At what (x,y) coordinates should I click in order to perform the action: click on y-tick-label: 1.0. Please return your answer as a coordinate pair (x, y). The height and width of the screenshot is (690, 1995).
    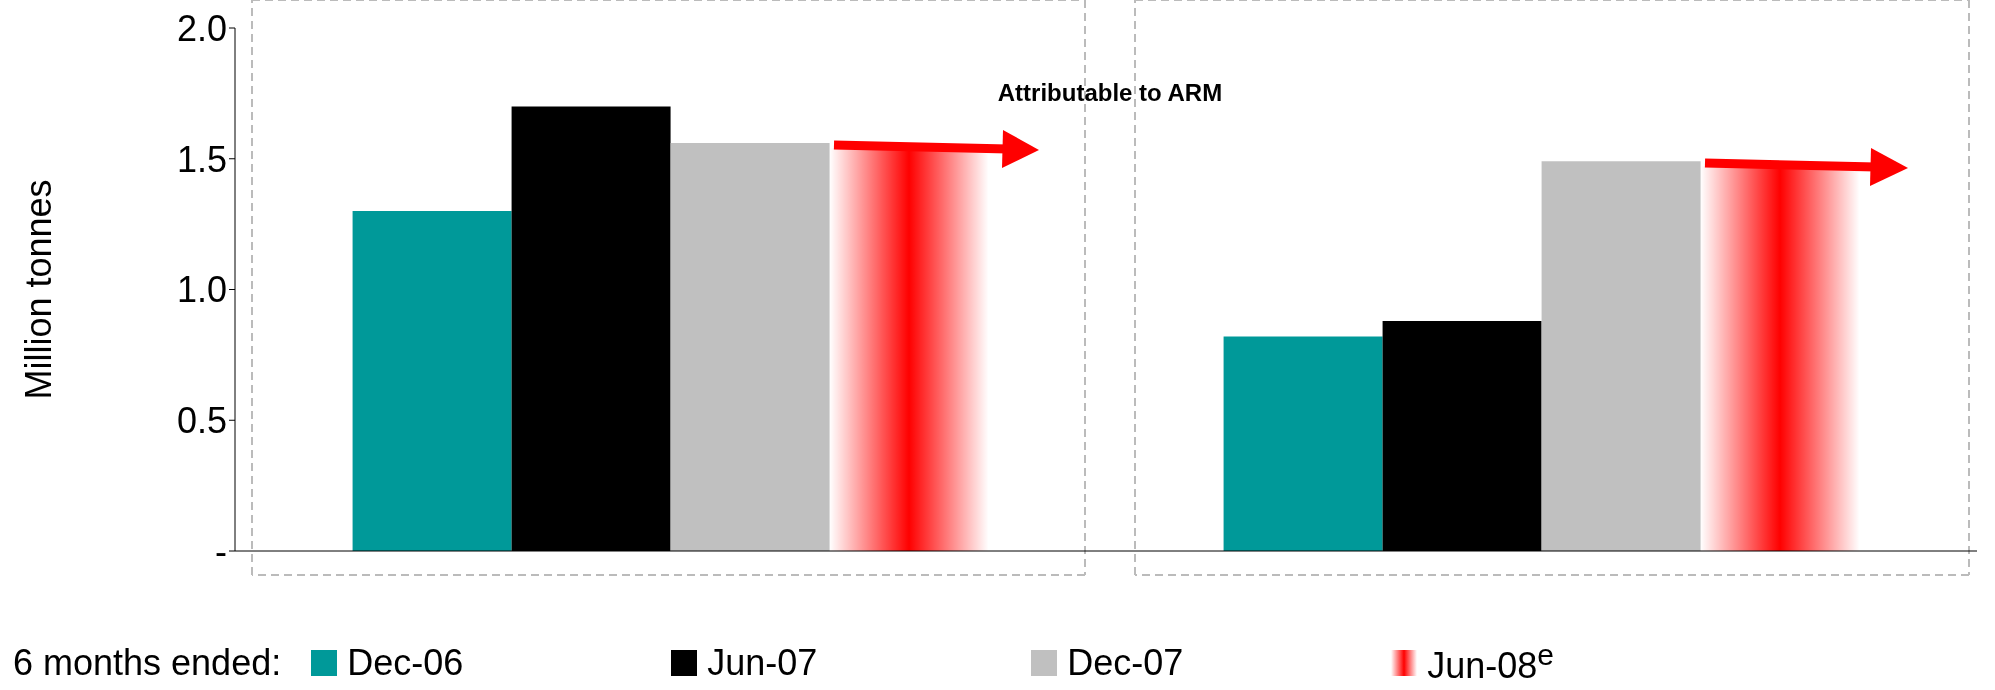
    Looking at the image, I should click on (201, 290).